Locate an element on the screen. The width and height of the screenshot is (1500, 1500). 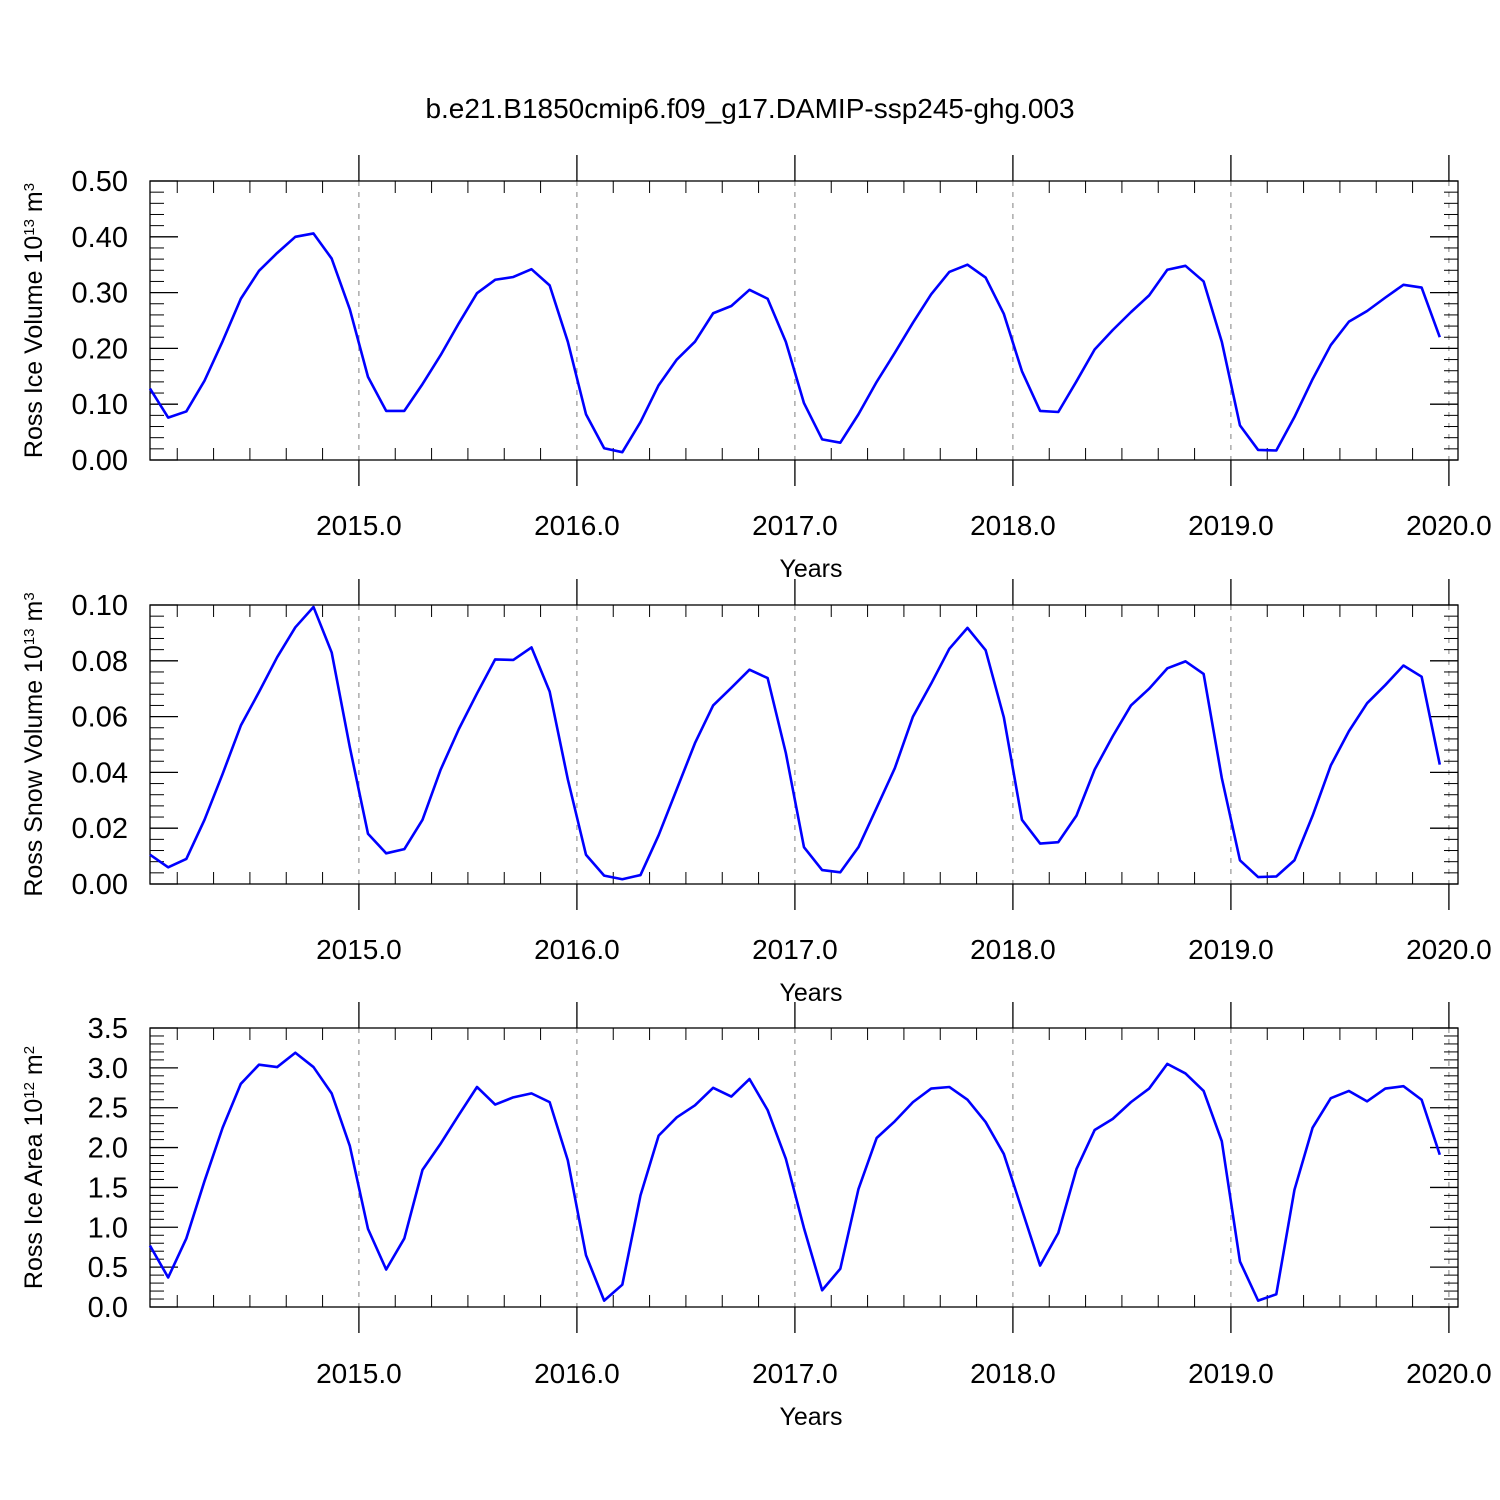
y-tick-label: 2.0 is located at coordinates (108, 1149).